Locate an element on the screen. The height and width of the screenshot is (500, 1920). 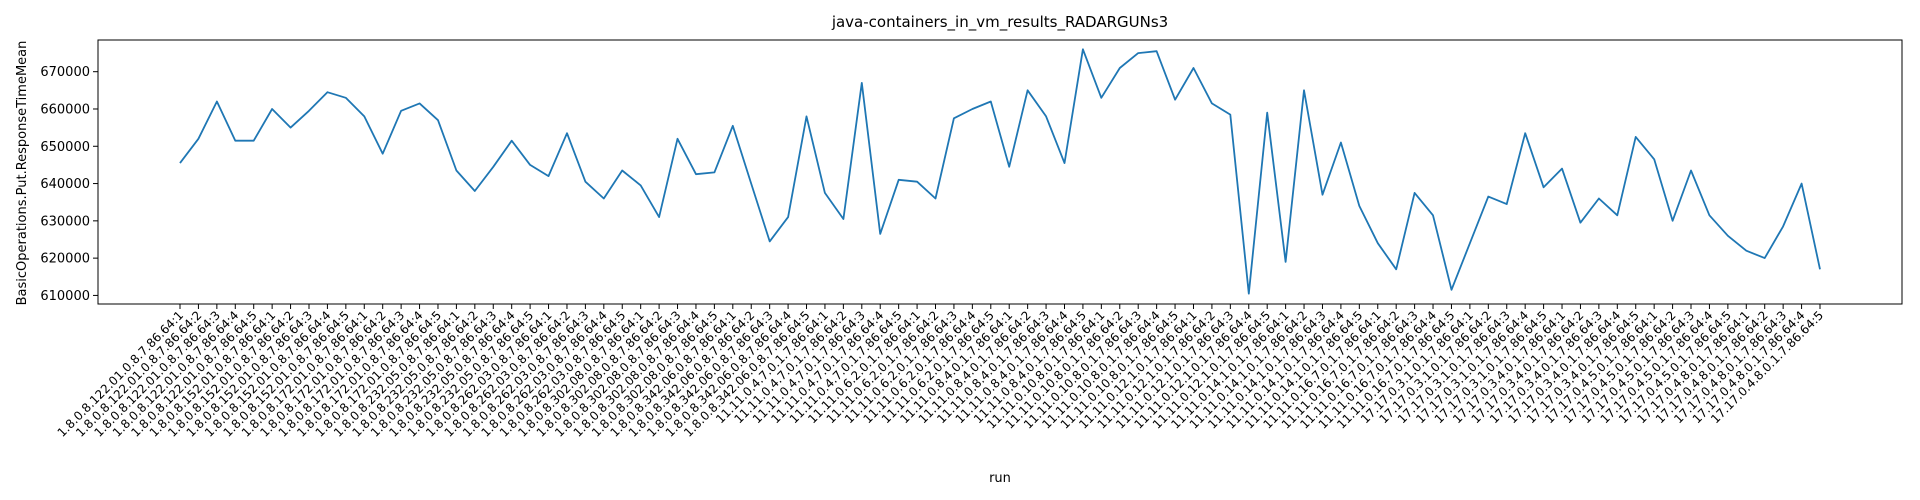
y-tick-label: 630000 is located at coordinates (65, 221).